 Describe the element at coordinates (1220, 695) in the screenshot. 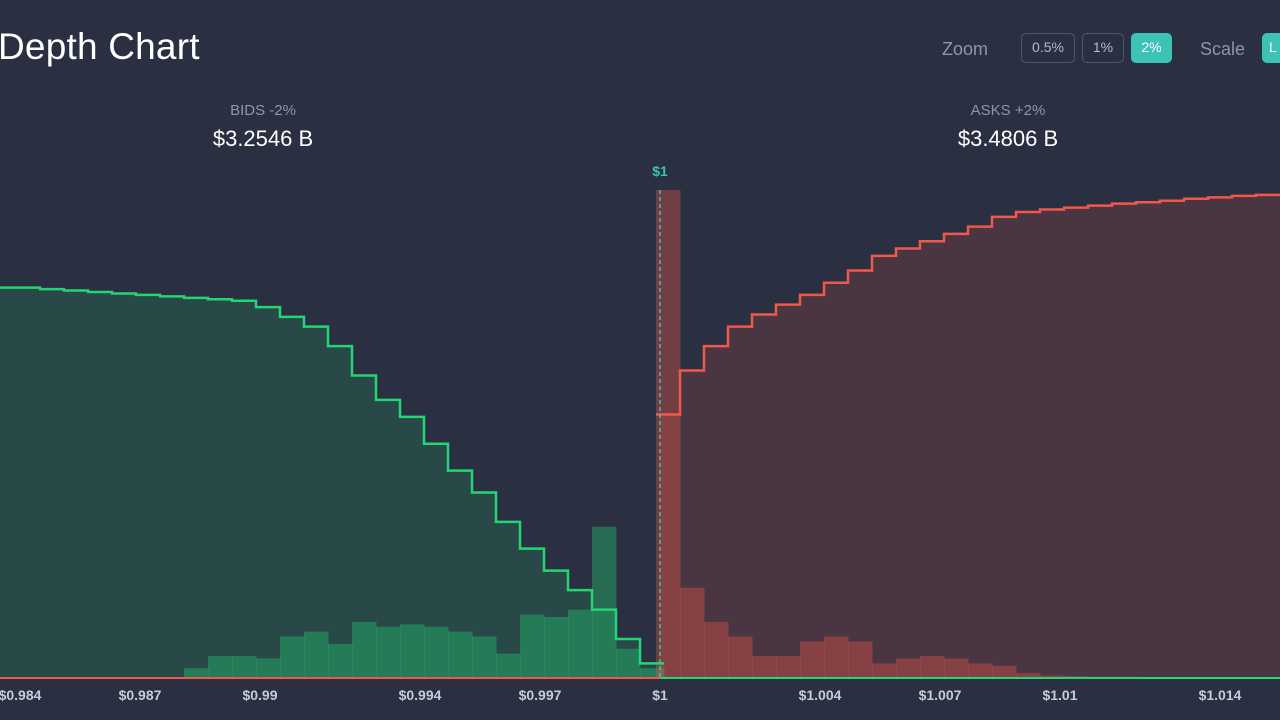

I see `x-tick-label: $1.014` at that location.